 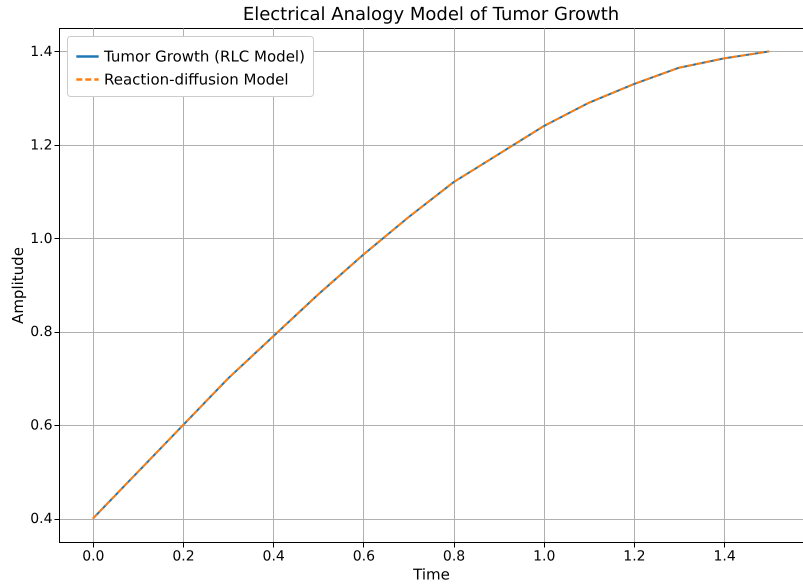 I want to click on legend-label: Tumor Growth (RLC Model), so click(x=204, y=57).